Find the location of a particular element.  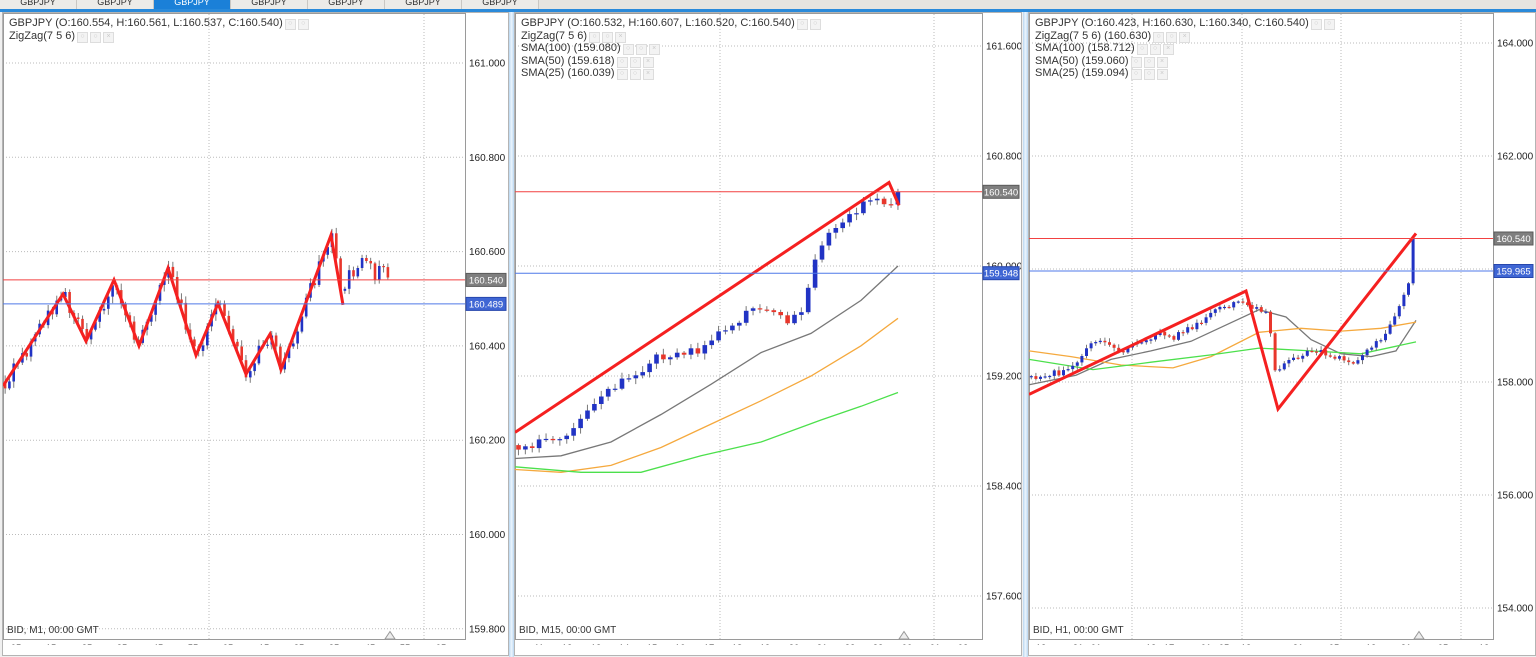

x-axis-tick: 23 is located at coordinates (878, 644).